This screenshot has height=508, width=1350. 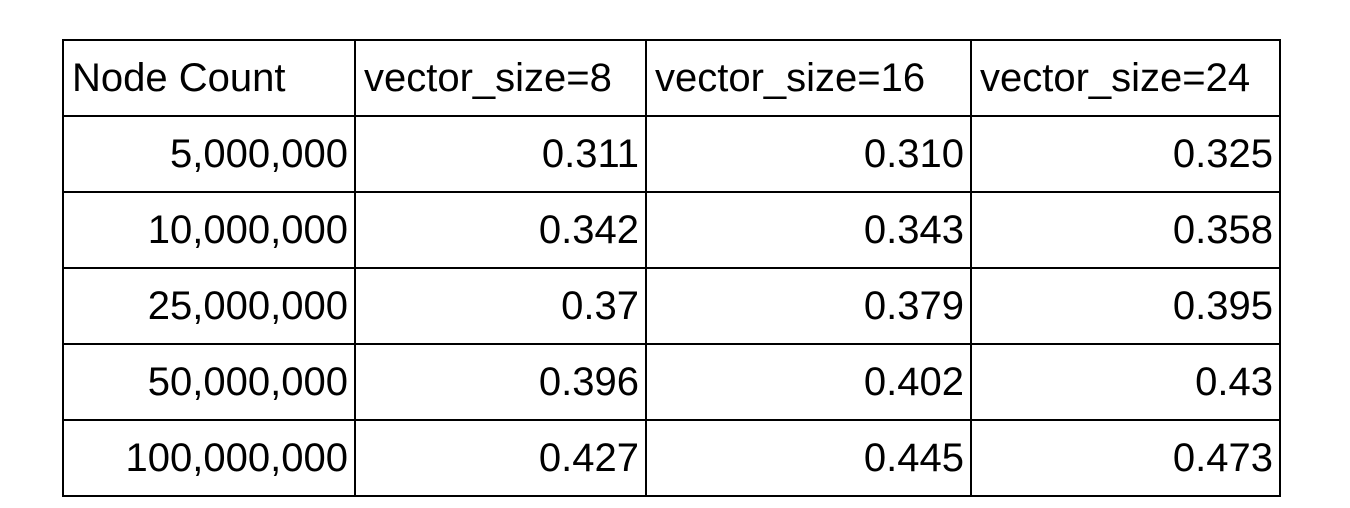 What do you see at coordinates (500, 306) in the screenshot?
I see `cell-vector-size-8: 0.37` at bounding box center [500, 306].